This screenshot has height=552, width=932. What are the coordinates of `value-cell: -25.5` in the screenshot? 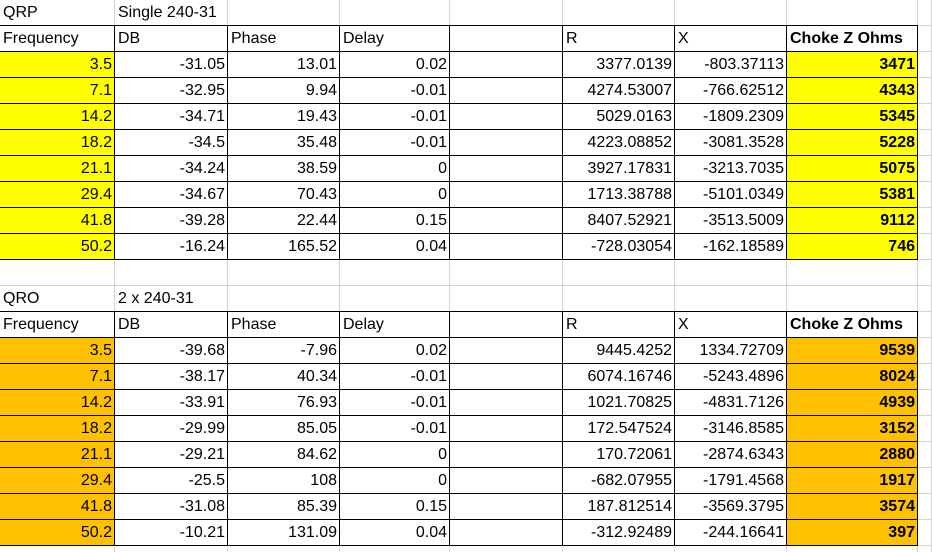 It's located at (206, 480).